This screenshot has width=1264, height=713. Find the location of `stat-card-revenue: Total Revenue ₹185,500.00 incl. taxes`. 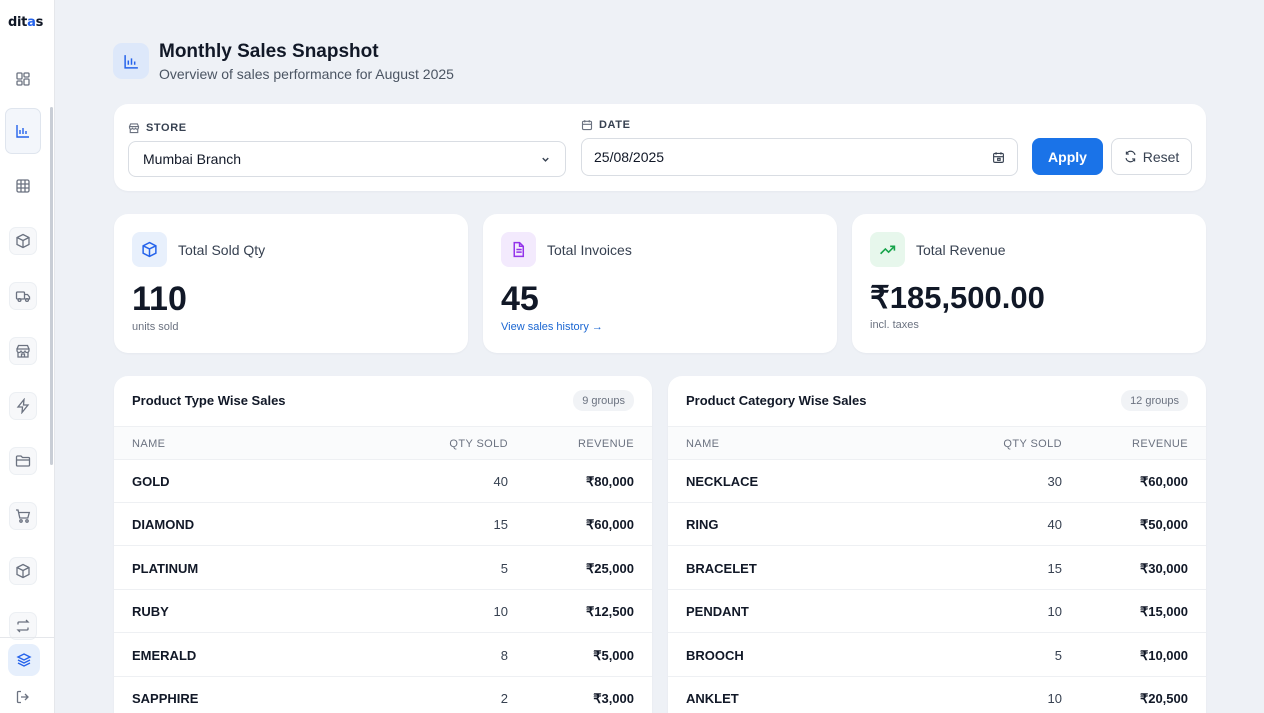

stat-card-revenue: Total Revenue ₹185,500.00 incl. taxes is located at coordinates (1029, 283).